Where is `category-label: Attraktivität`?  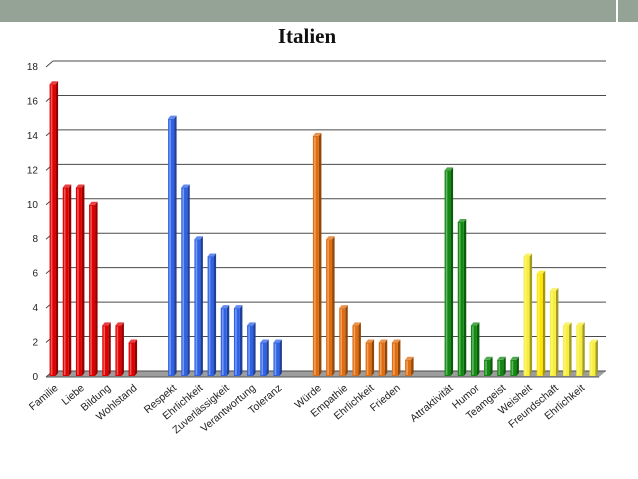 category-label: Attraktivität is located at coordinates (432, 403).